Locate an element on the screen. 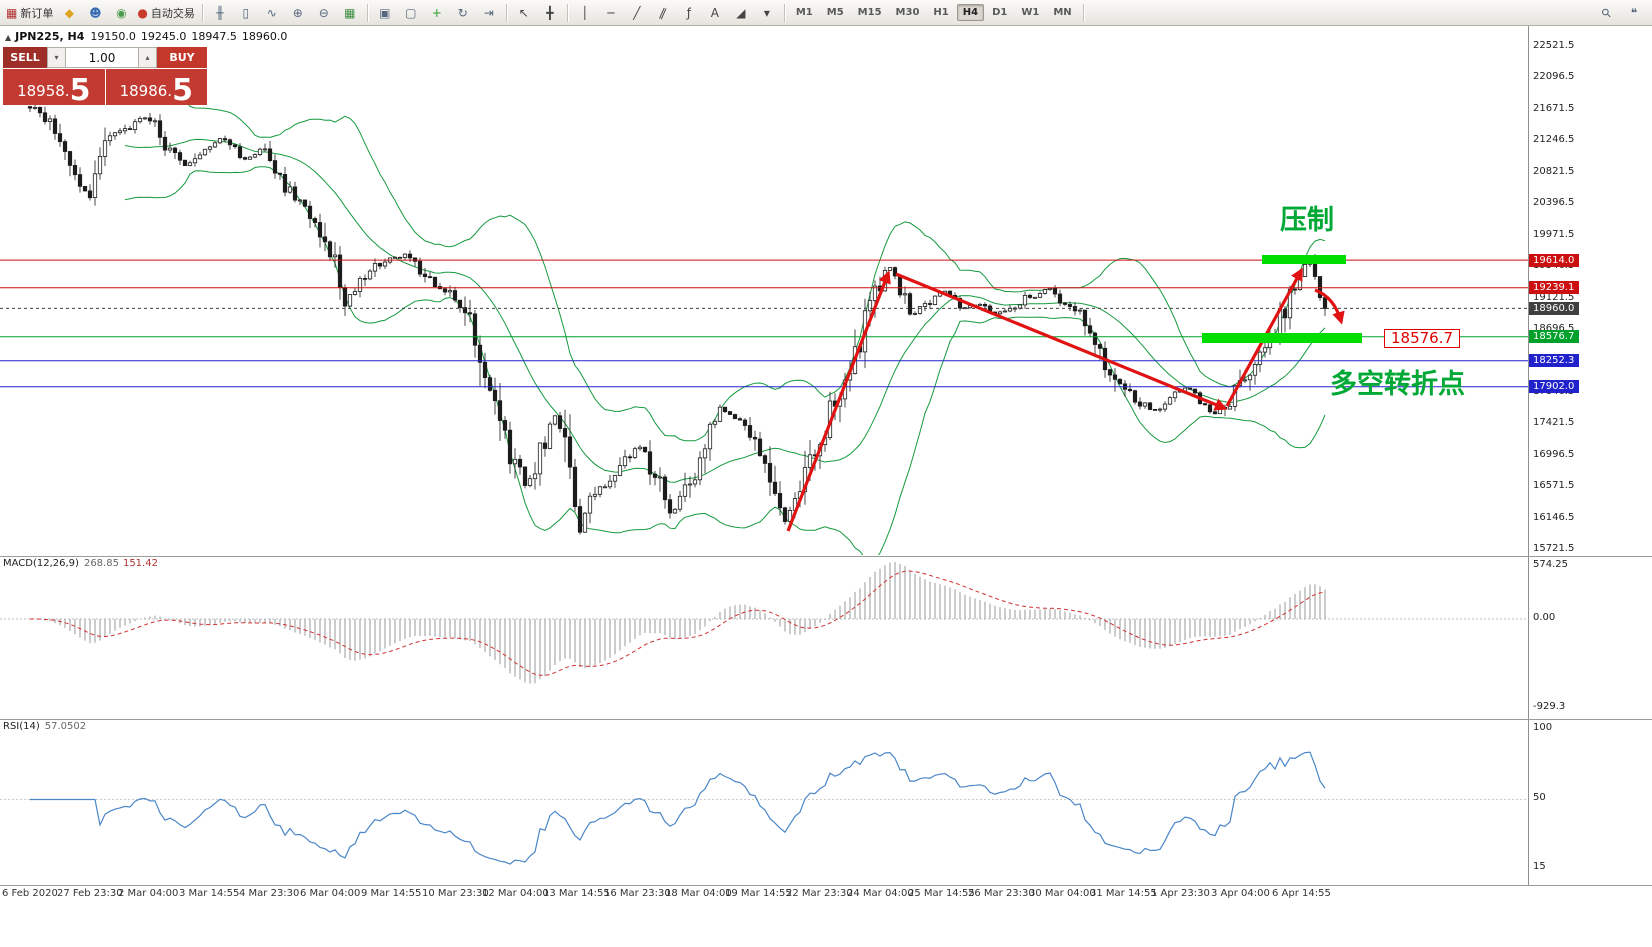 The height and width of the screenshot is (947, 1652). new-order-button-label: 新订单 is located at coordinates (37, 13).